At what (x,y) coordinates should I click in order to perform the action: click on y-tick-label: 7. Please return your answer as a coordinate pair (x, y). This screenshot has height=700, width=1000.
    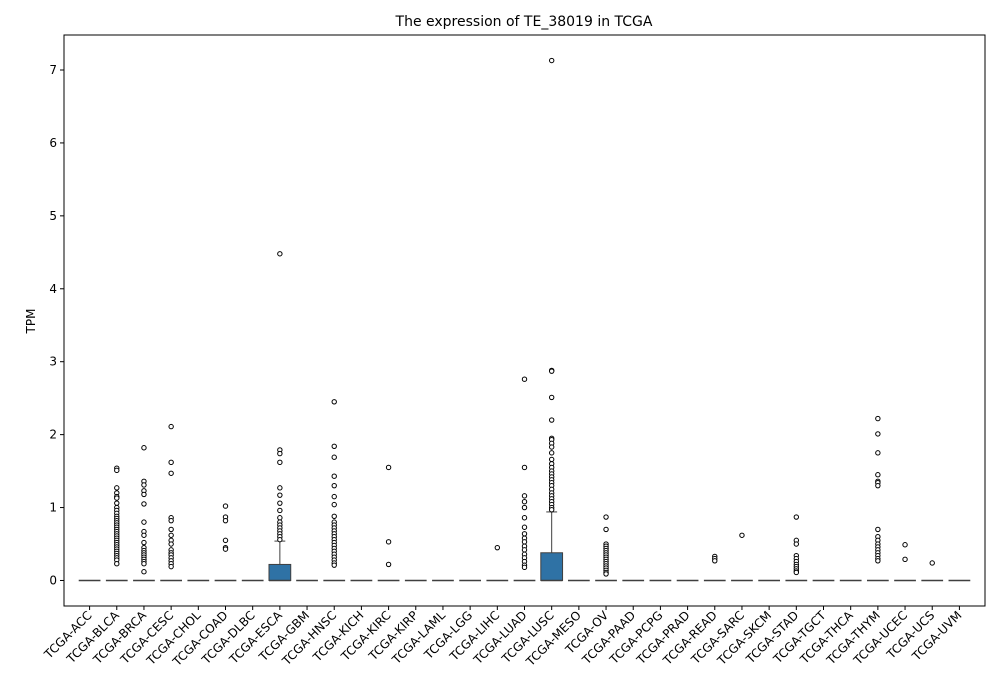
    Looking at the image, I should click on (53, 70).